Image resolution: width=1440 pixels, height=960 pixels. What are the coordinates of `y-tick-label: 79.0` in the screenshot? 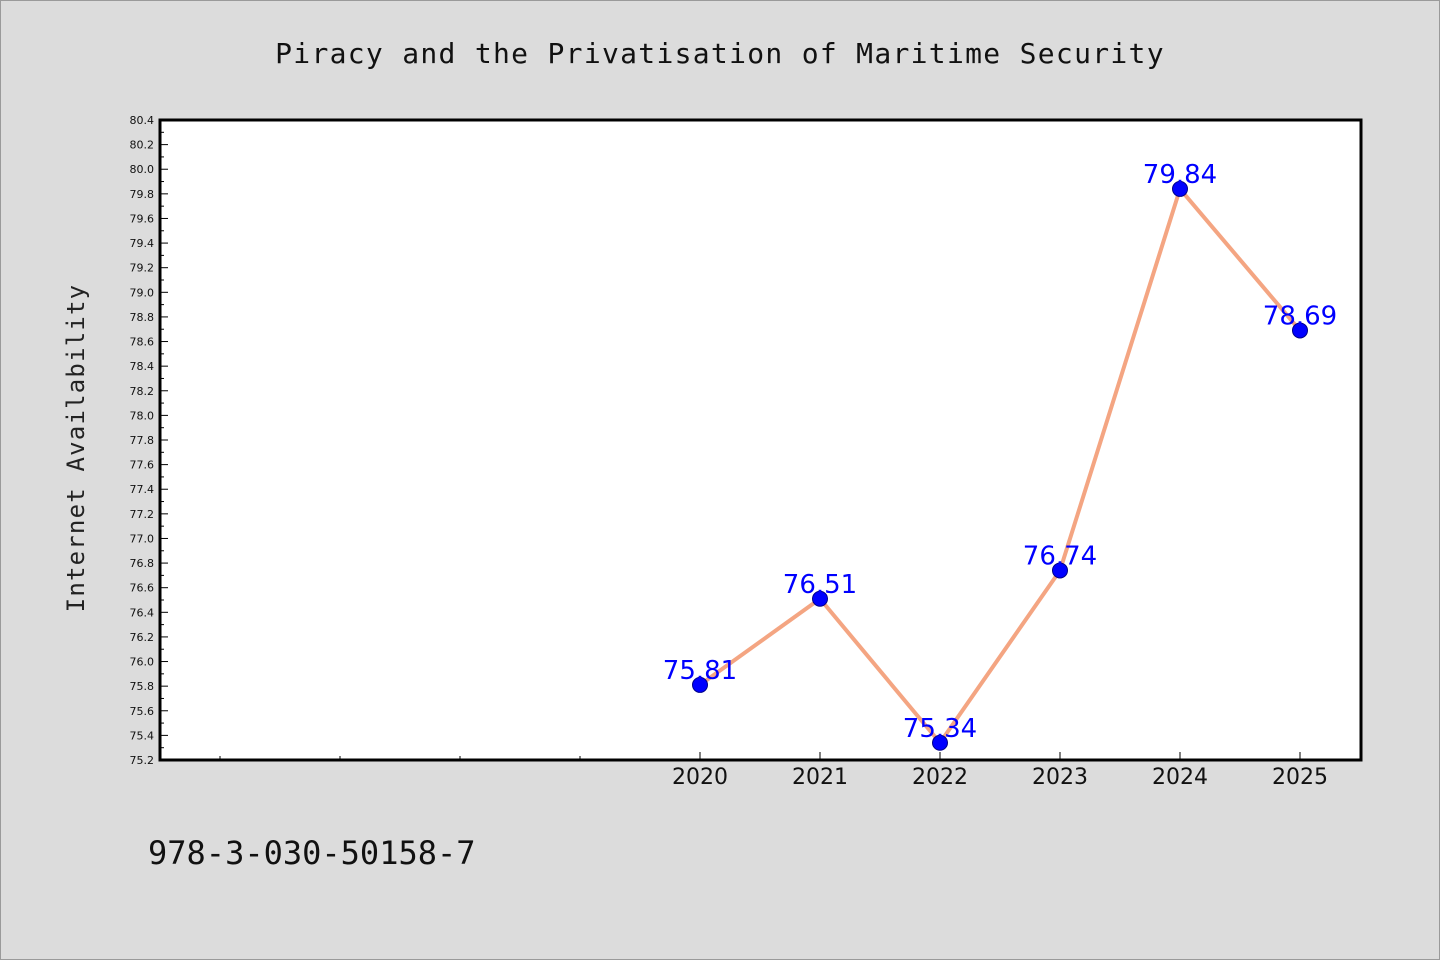 It's located at (142, 292).